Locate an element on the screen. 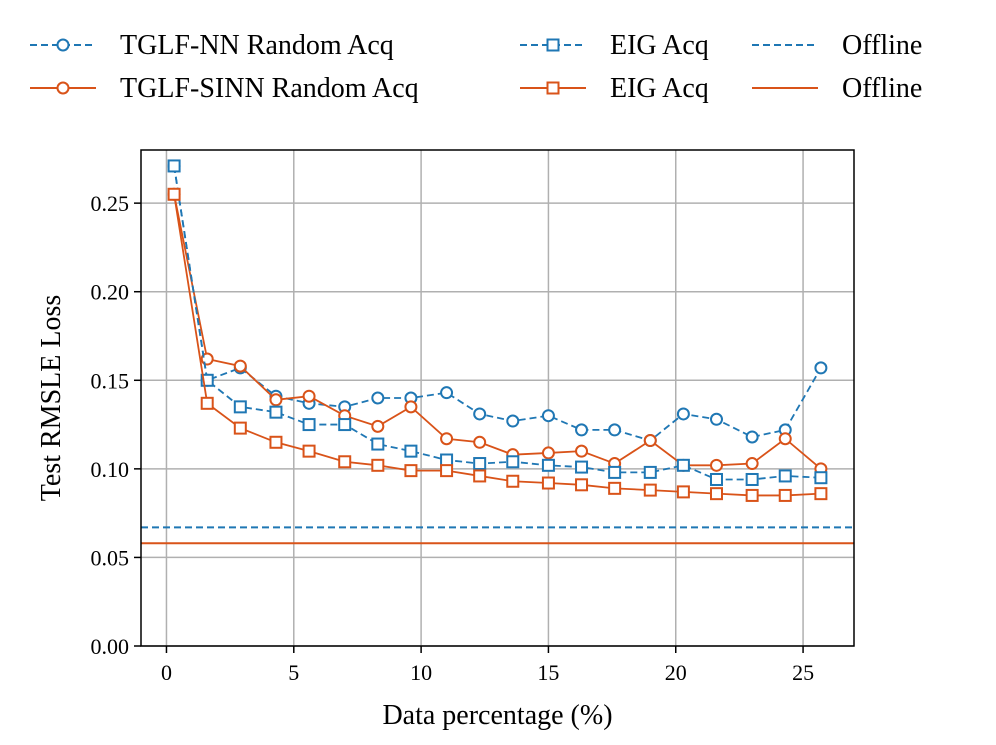 Image resolution: width=996 pixels, height=745 pixels. x-axis-ticks: 0 5 10 15 20 25 is located at coordinates (487, 665).